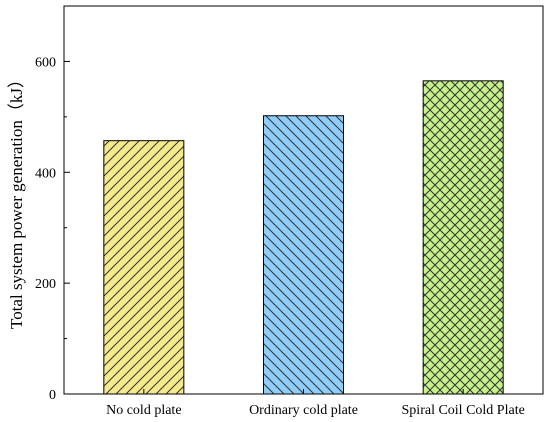 The width and height of the screenshot is (550, 422). I want to click on x-tick-label-0: No cold plate, so click(143, 410).